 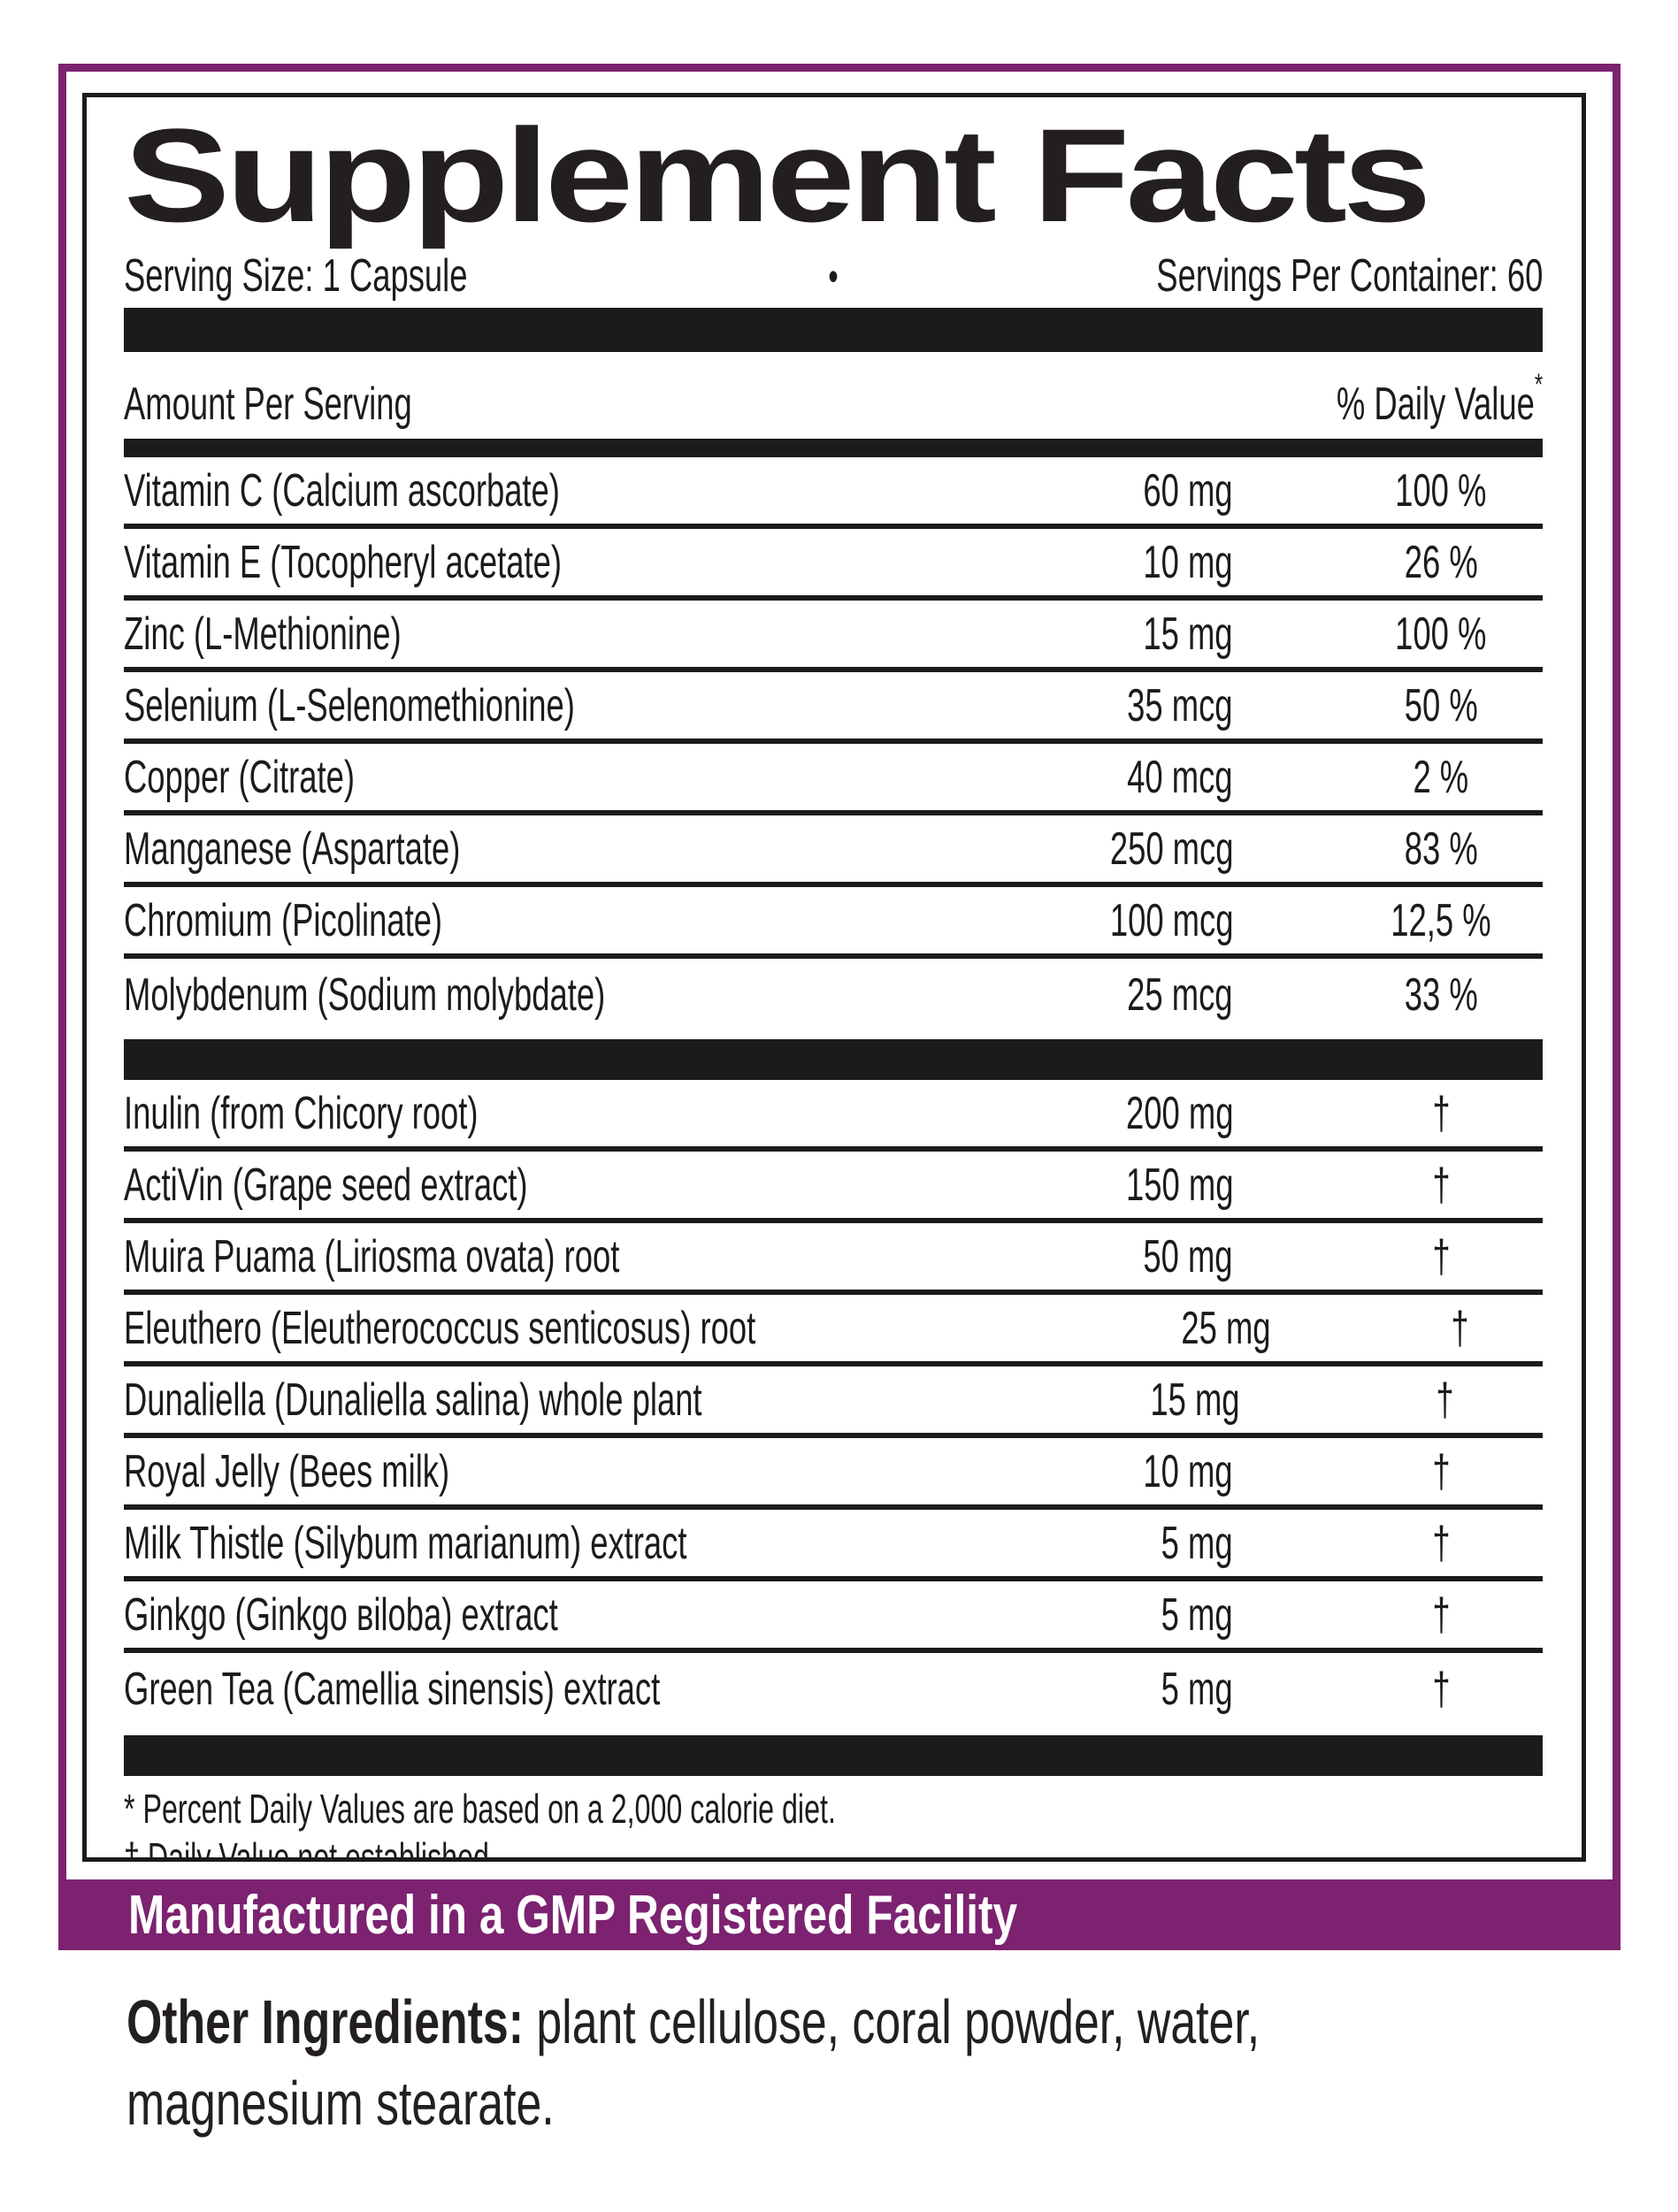 I want to click on footnote-dagger: † Daily Value not established., so click(x=310, y=1848).